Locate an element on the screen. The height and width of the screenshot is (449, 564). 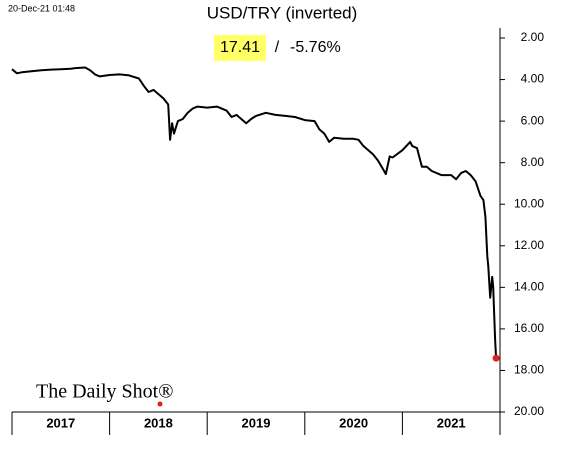
y-tick-label: 6.00 is located at coordinates (533, 120).